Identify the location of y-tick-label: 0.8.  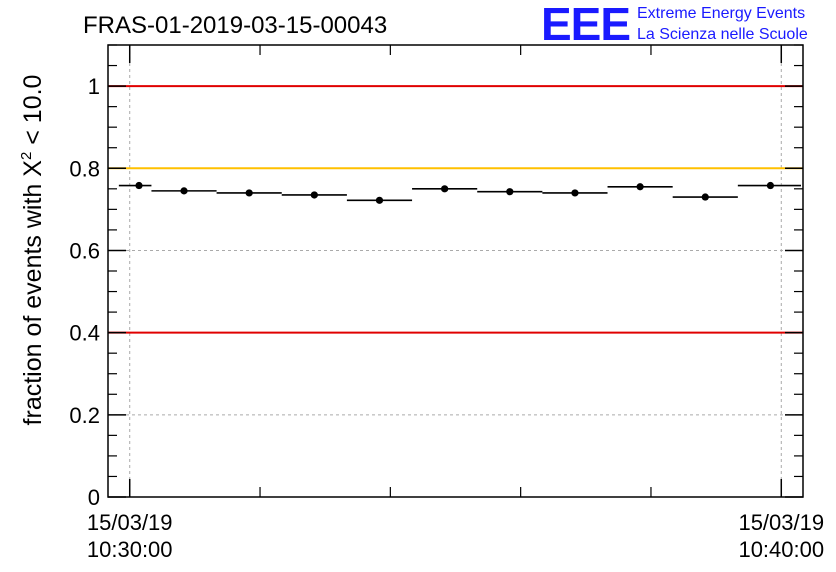
(84, 168).